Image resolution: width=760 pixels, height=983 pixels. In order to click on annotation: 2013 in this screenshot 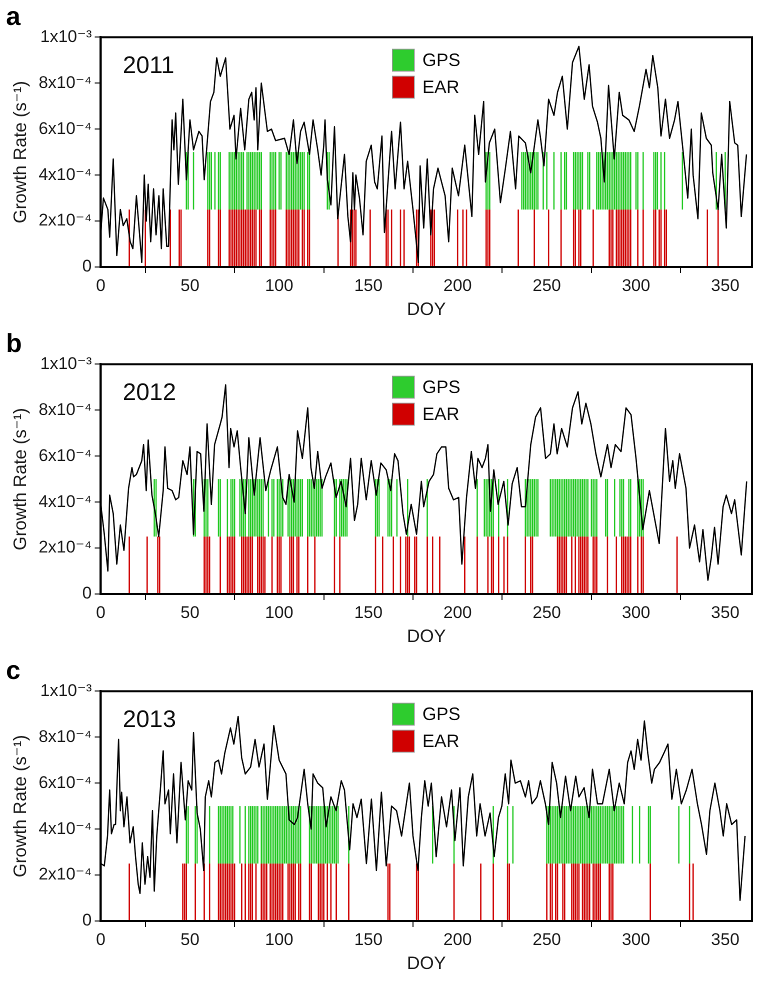, I will do `click(149, 720)`.